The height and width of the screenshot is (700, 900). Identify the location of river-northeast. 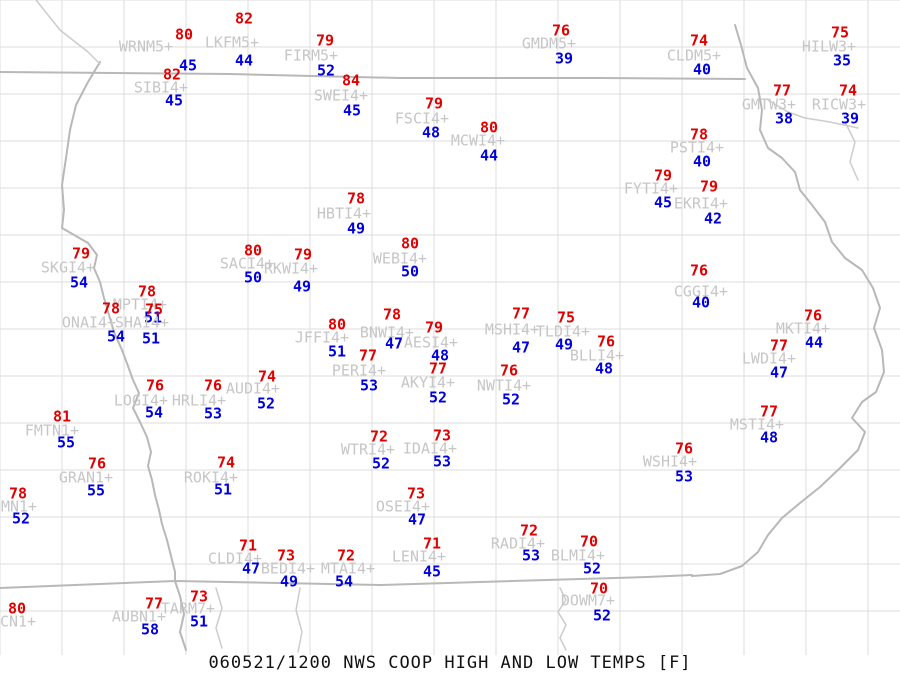
(851, 151).